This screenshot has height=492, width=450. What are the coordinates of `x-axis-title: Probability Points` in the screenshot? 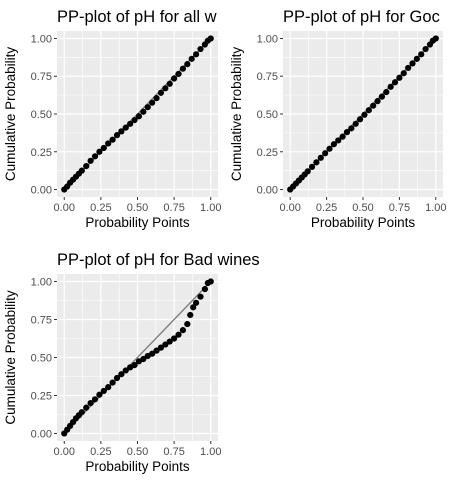 It's located at (137, 222).